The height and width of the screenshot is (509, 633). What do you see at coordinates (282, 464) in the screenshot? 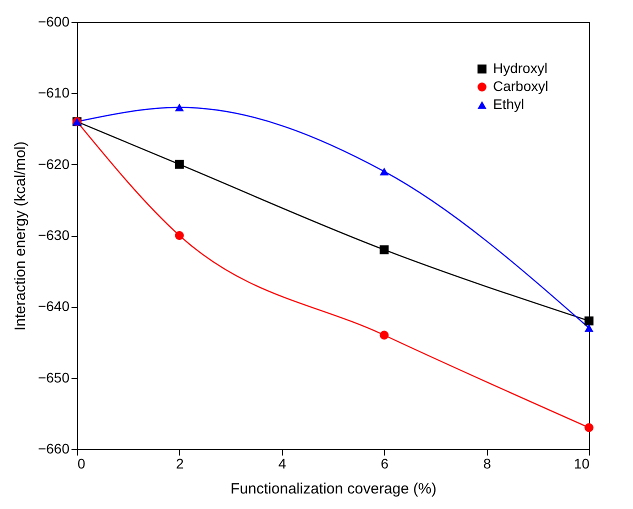
I see `x-tick-label: 4` at bounding box center [282, 464].